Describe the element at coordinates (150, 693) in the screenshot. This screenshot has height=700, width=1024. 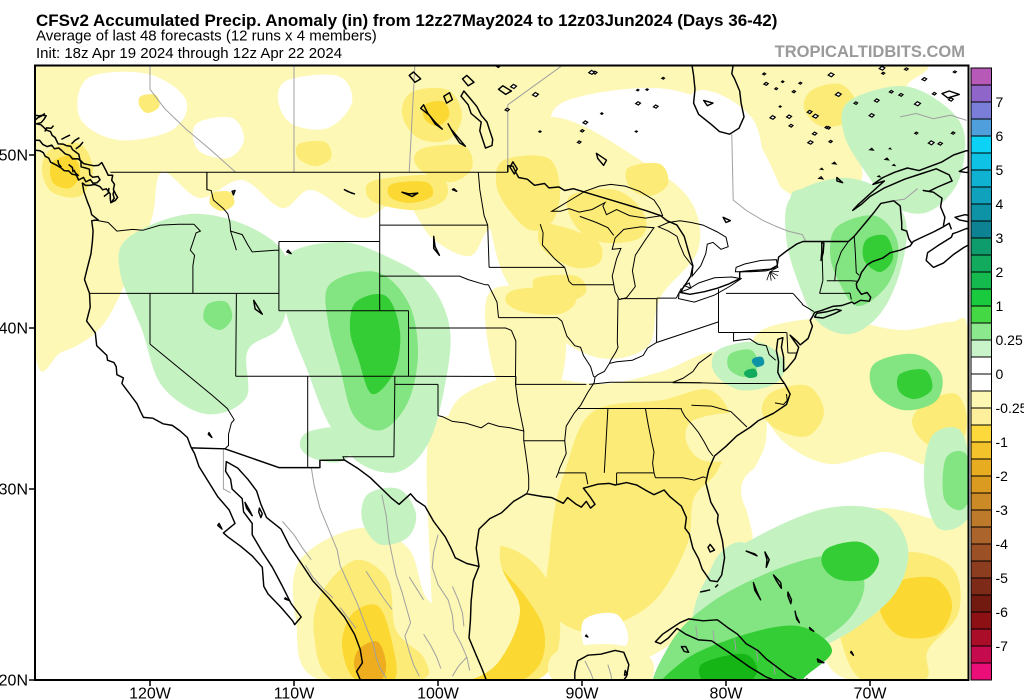
I see `svg-text: 120W` at that location.